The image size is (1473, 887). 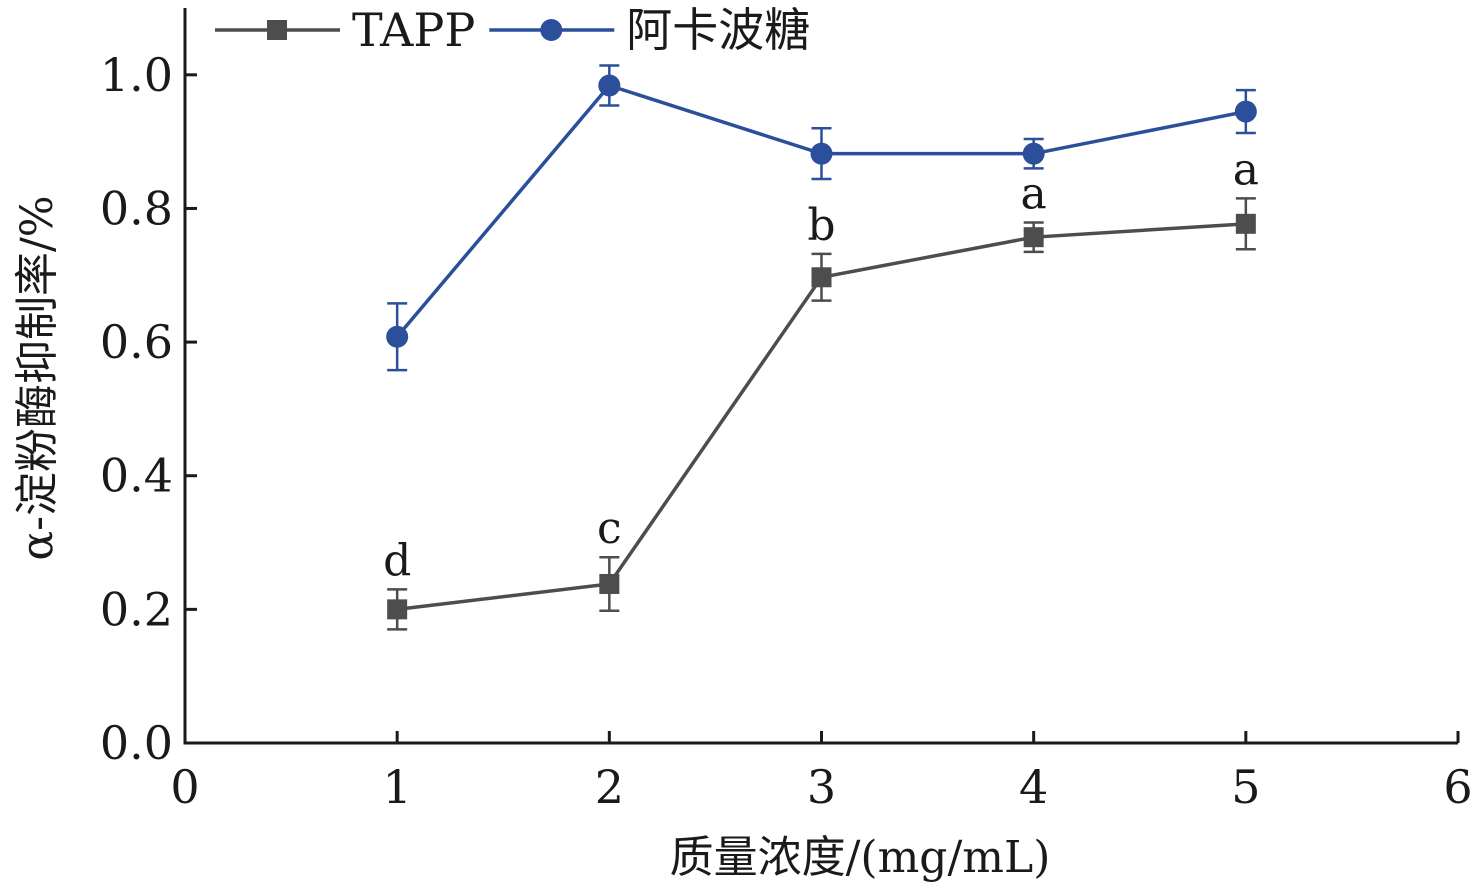 What do you see at coordinates (184, 787) in the screenshot?
I see `x-tick-label: 0` at bounding box center [184, 787].